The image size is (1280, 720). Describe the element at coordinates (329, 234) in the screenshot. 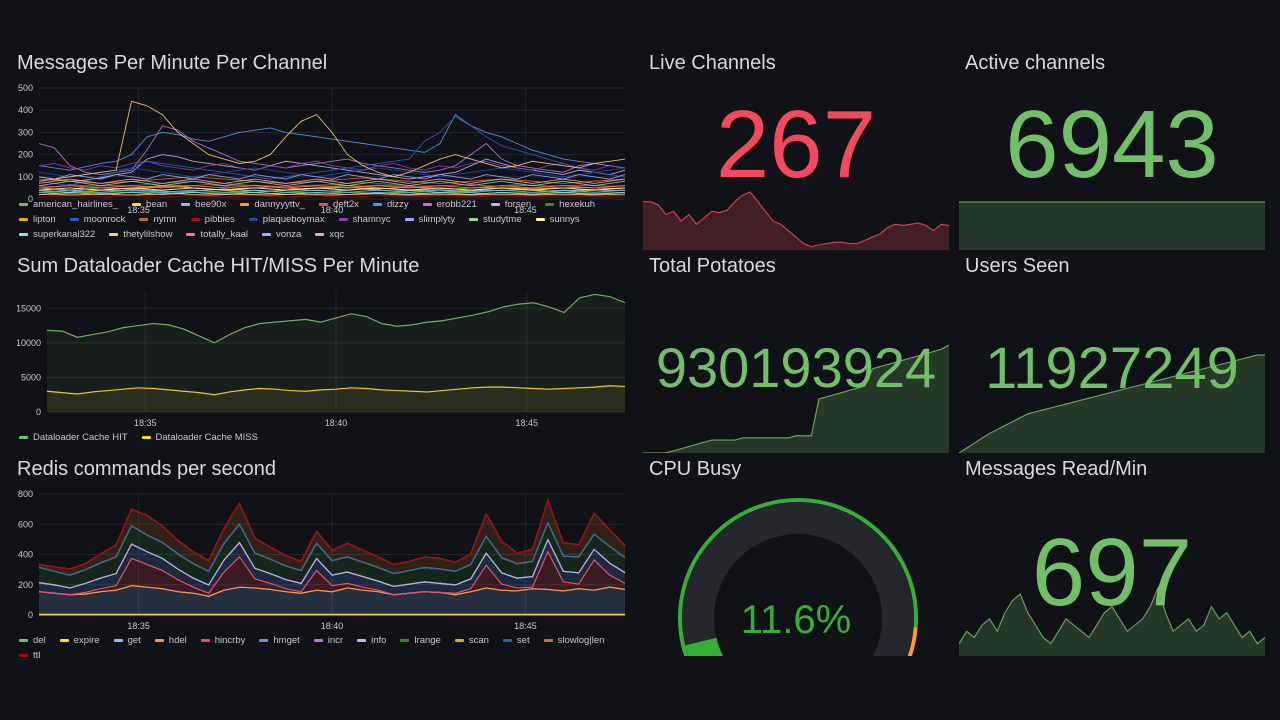

I see `legend-item-xqc: xqc` at that location.